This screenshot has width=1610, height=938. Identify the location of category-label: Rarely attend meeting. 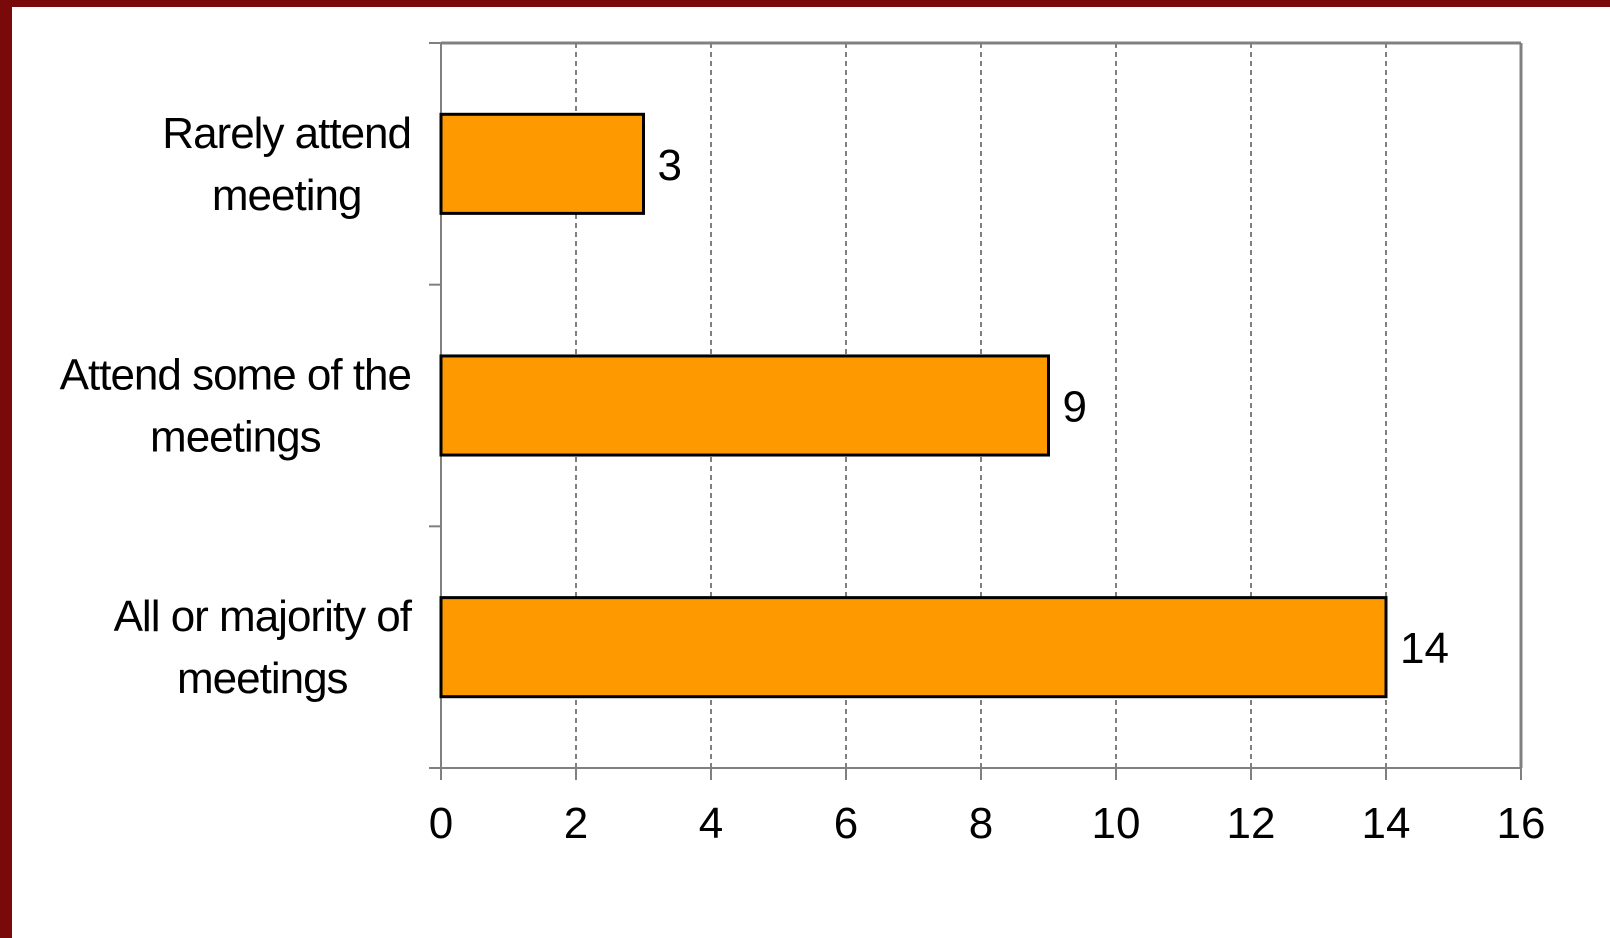
(286, 164).